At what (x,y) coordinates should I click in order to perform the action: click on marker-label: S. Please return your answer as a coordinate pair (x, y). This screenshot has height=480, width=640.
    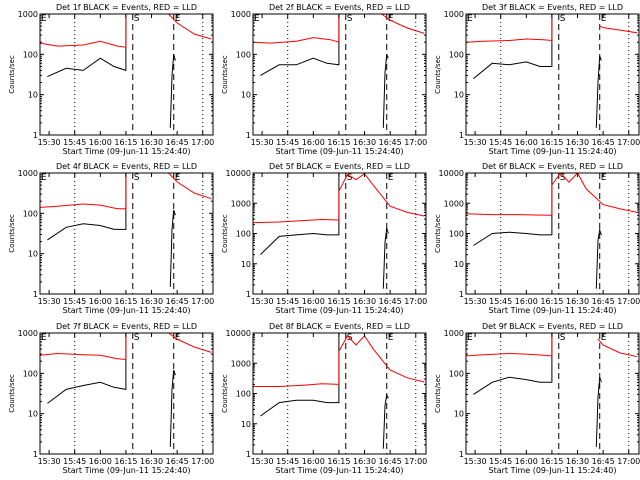
    Looking at the image, I should click on (563, 338).